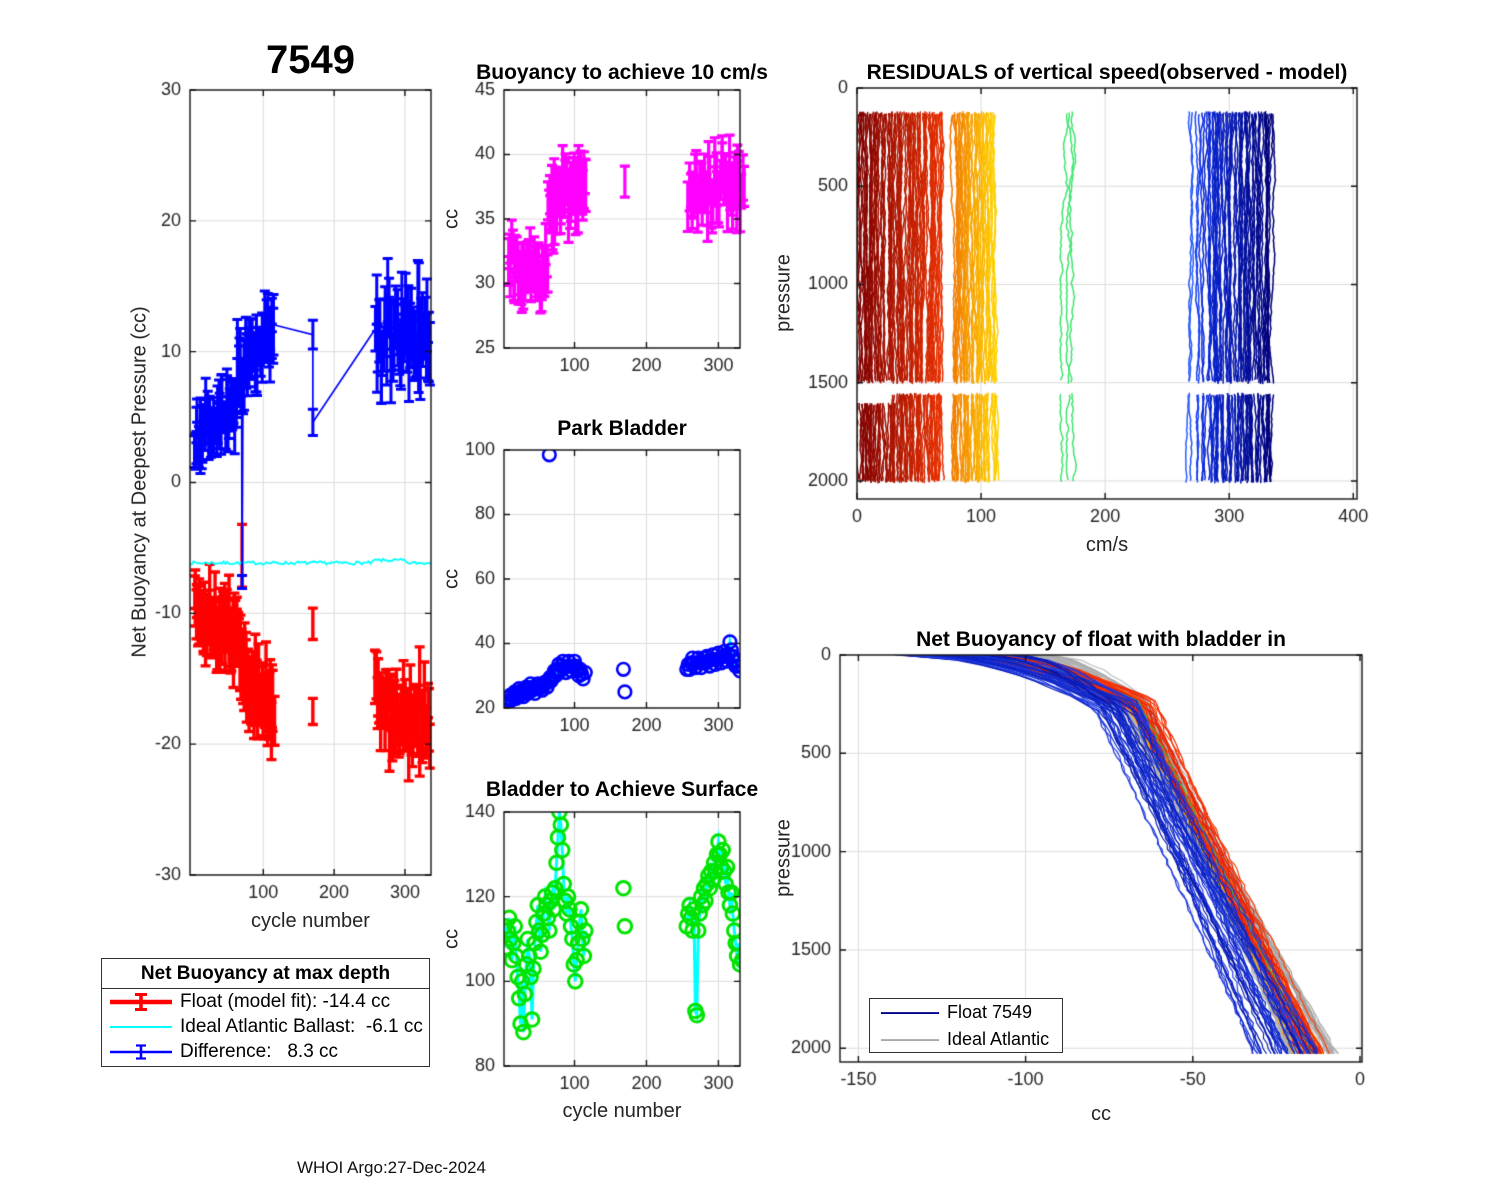  Describe the element at coordinates (622, 789) in the screenshot. I see `plot-title-bladder-surface: Bladder to Achieve Surface` at that location.